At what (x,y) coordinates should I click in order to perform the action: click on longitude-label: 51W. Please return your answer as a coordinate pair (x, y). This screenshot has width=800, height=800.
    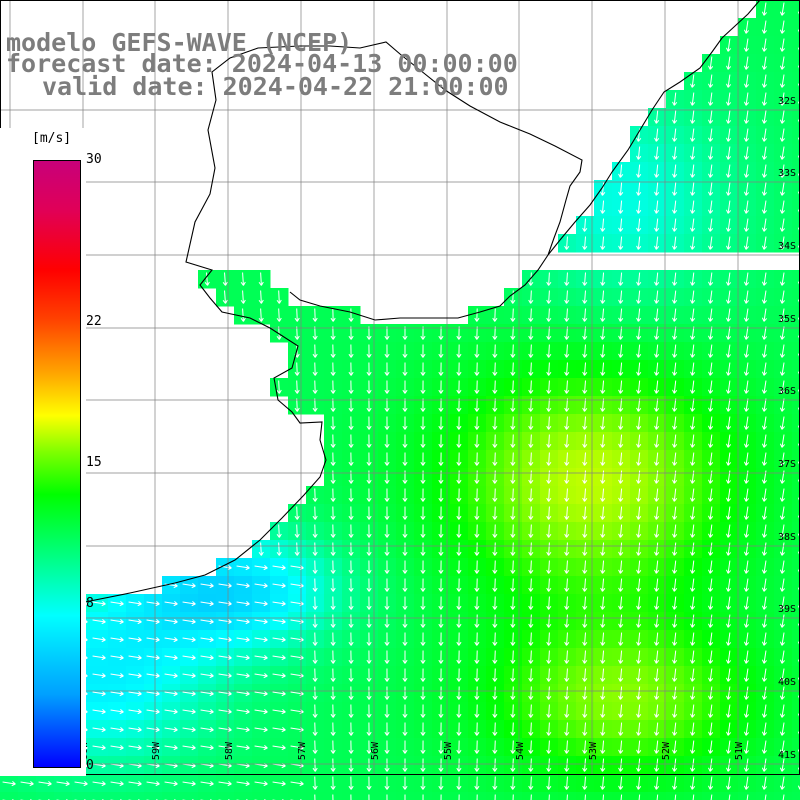
    Looking at the image, I should click on (739, 750).